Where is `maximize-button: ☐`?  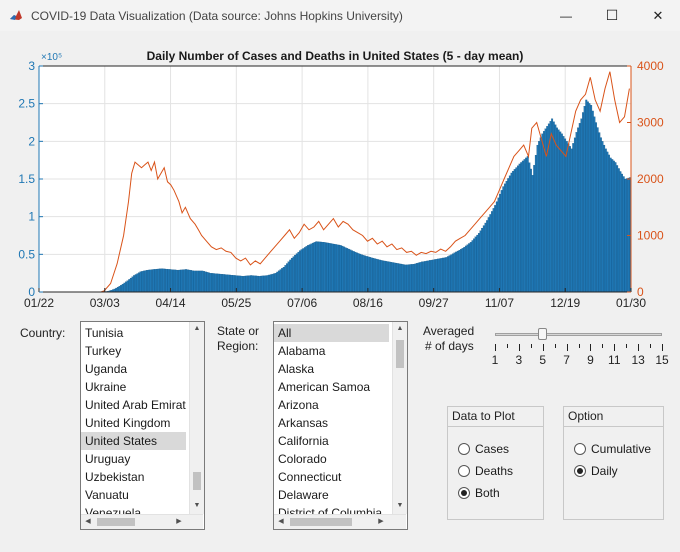 maximize-button: ☐ is located at coordinates (612, 15).